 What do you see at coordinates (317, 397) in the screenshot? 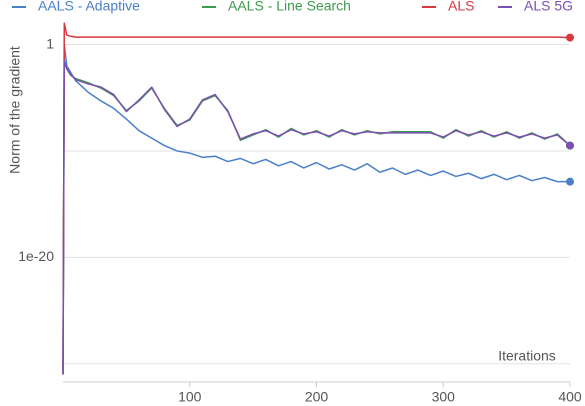
I see `x-tick-label: 200` at bounding box center [317, 397].